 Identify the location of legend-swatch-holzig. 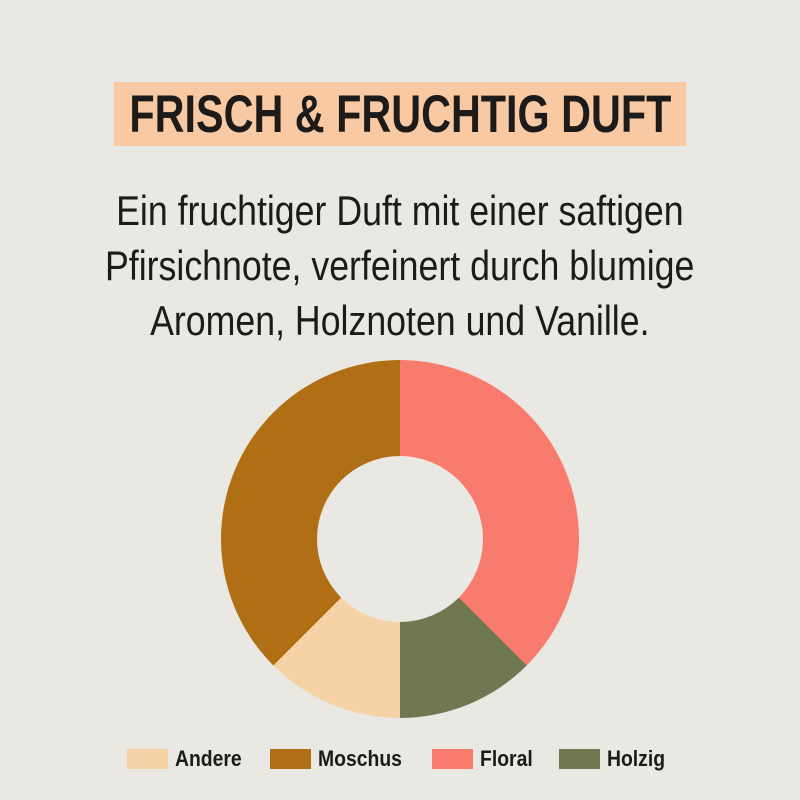
(580, 759).